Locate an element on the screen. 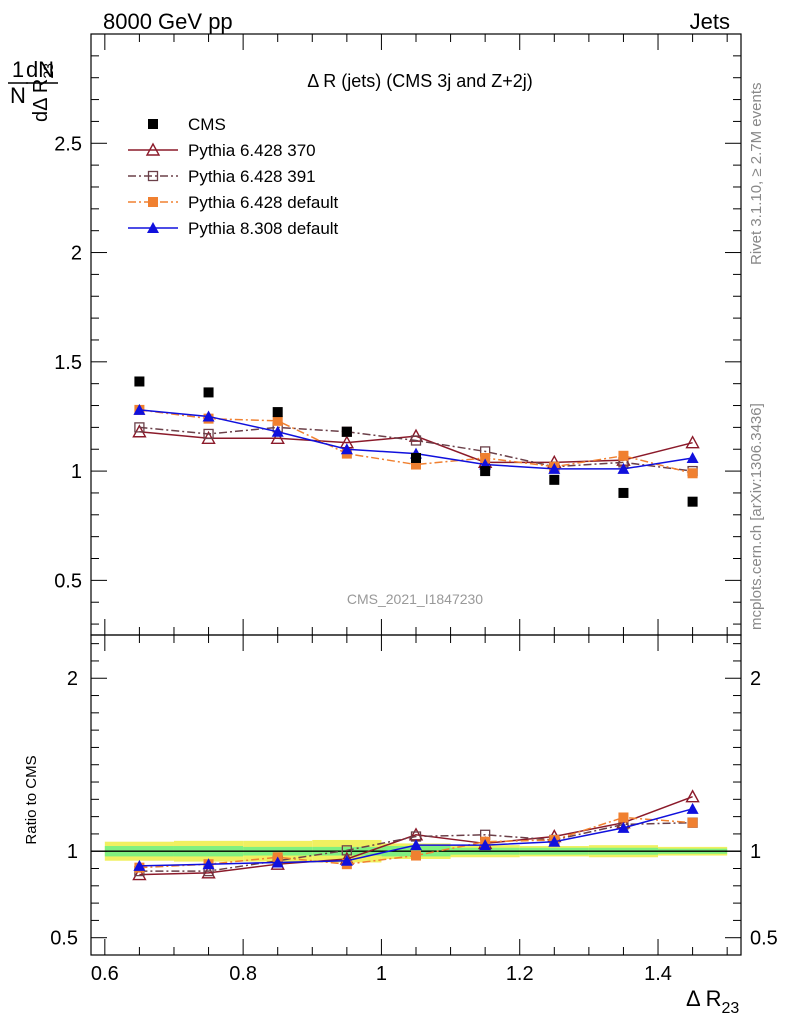  legend-marker-pythia-6-428-default is located at coordinates (153, 202).